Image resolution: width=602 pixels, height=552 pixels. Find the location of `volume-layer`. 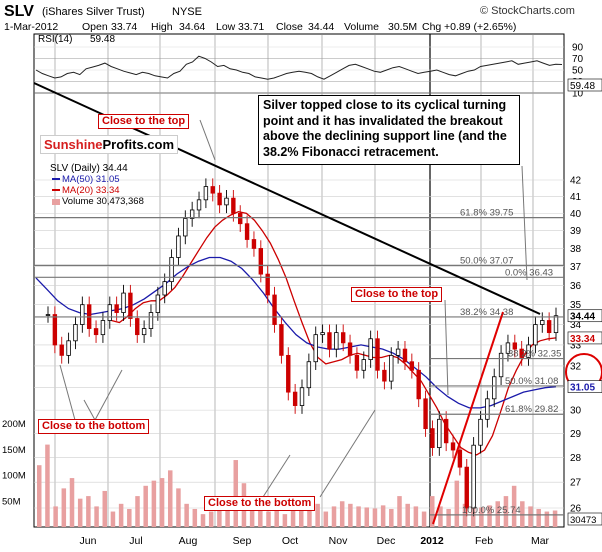

volume-layer is located at coordinates (297, 485).